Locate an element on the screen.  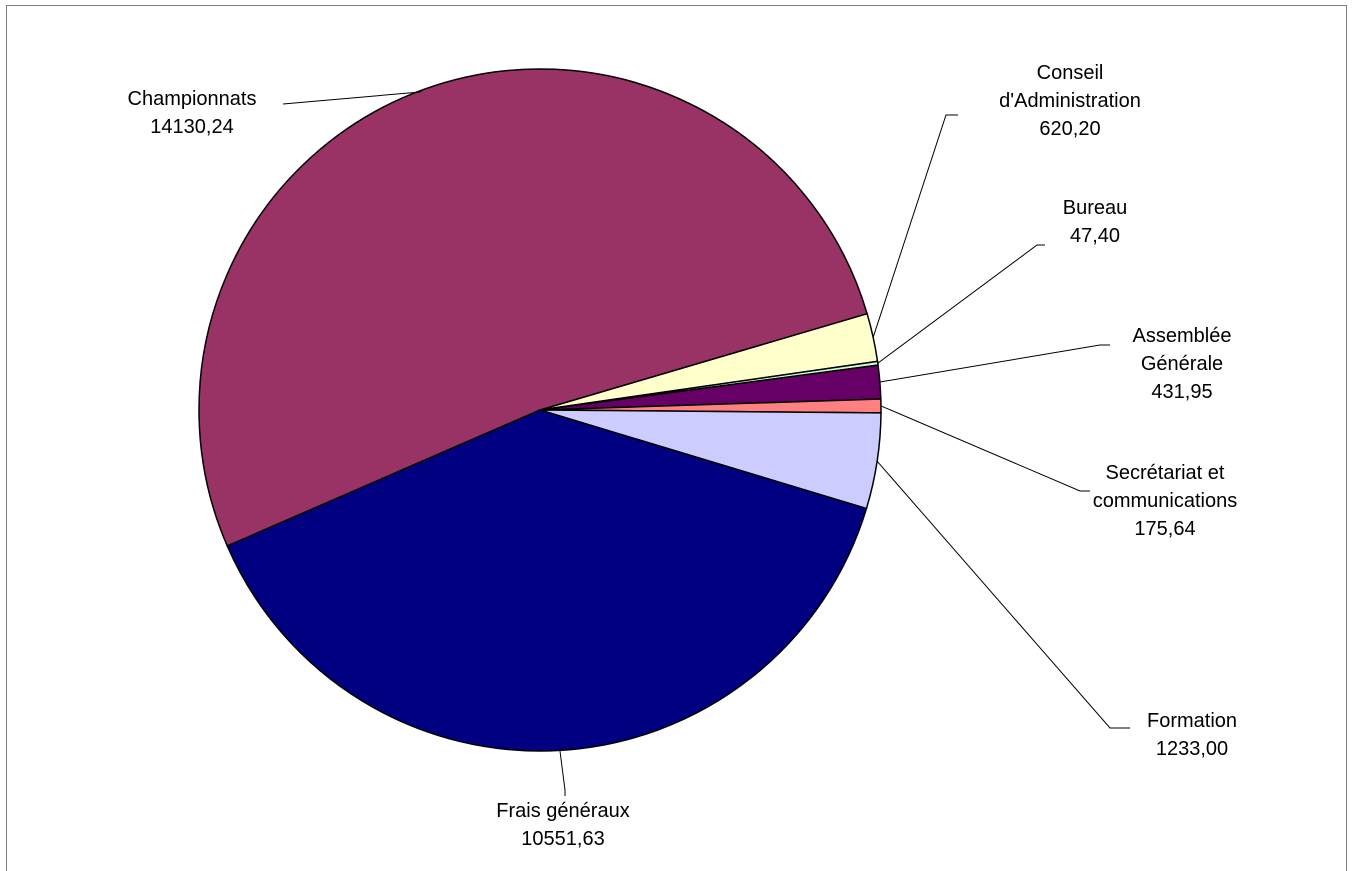
slice-value-label: 10551,63 is located at coordinates (562, 839).